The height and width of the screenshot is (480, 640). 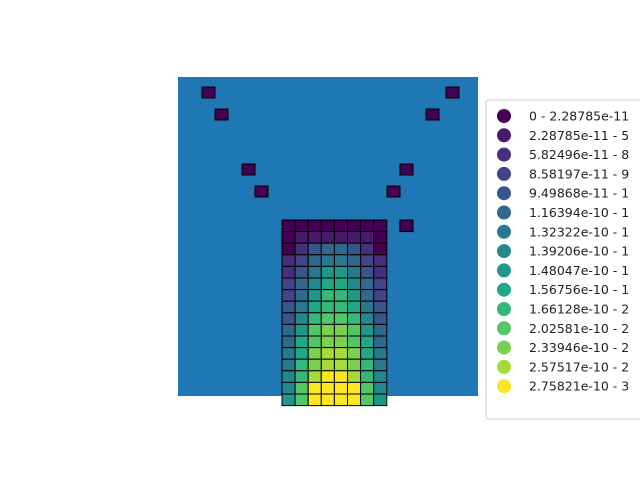 What do you see at coordinates (579, 135) in the screenshot?
I see `legend-label: 2.28785e-11 - 5` at bounding box center [579, 135].